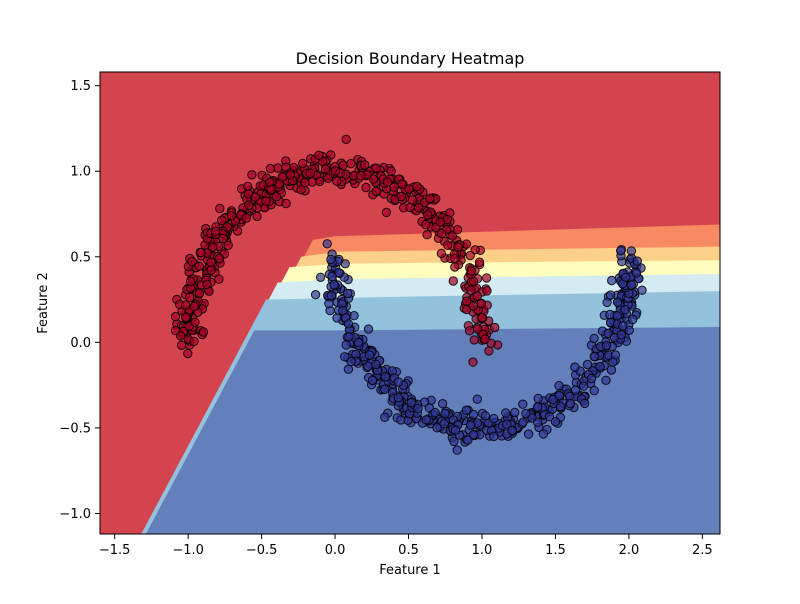  What do you see at coordinates (555, 550) in the screenshot?
I see `x-tick-label: 1.5` at bounding box center [555, 550].